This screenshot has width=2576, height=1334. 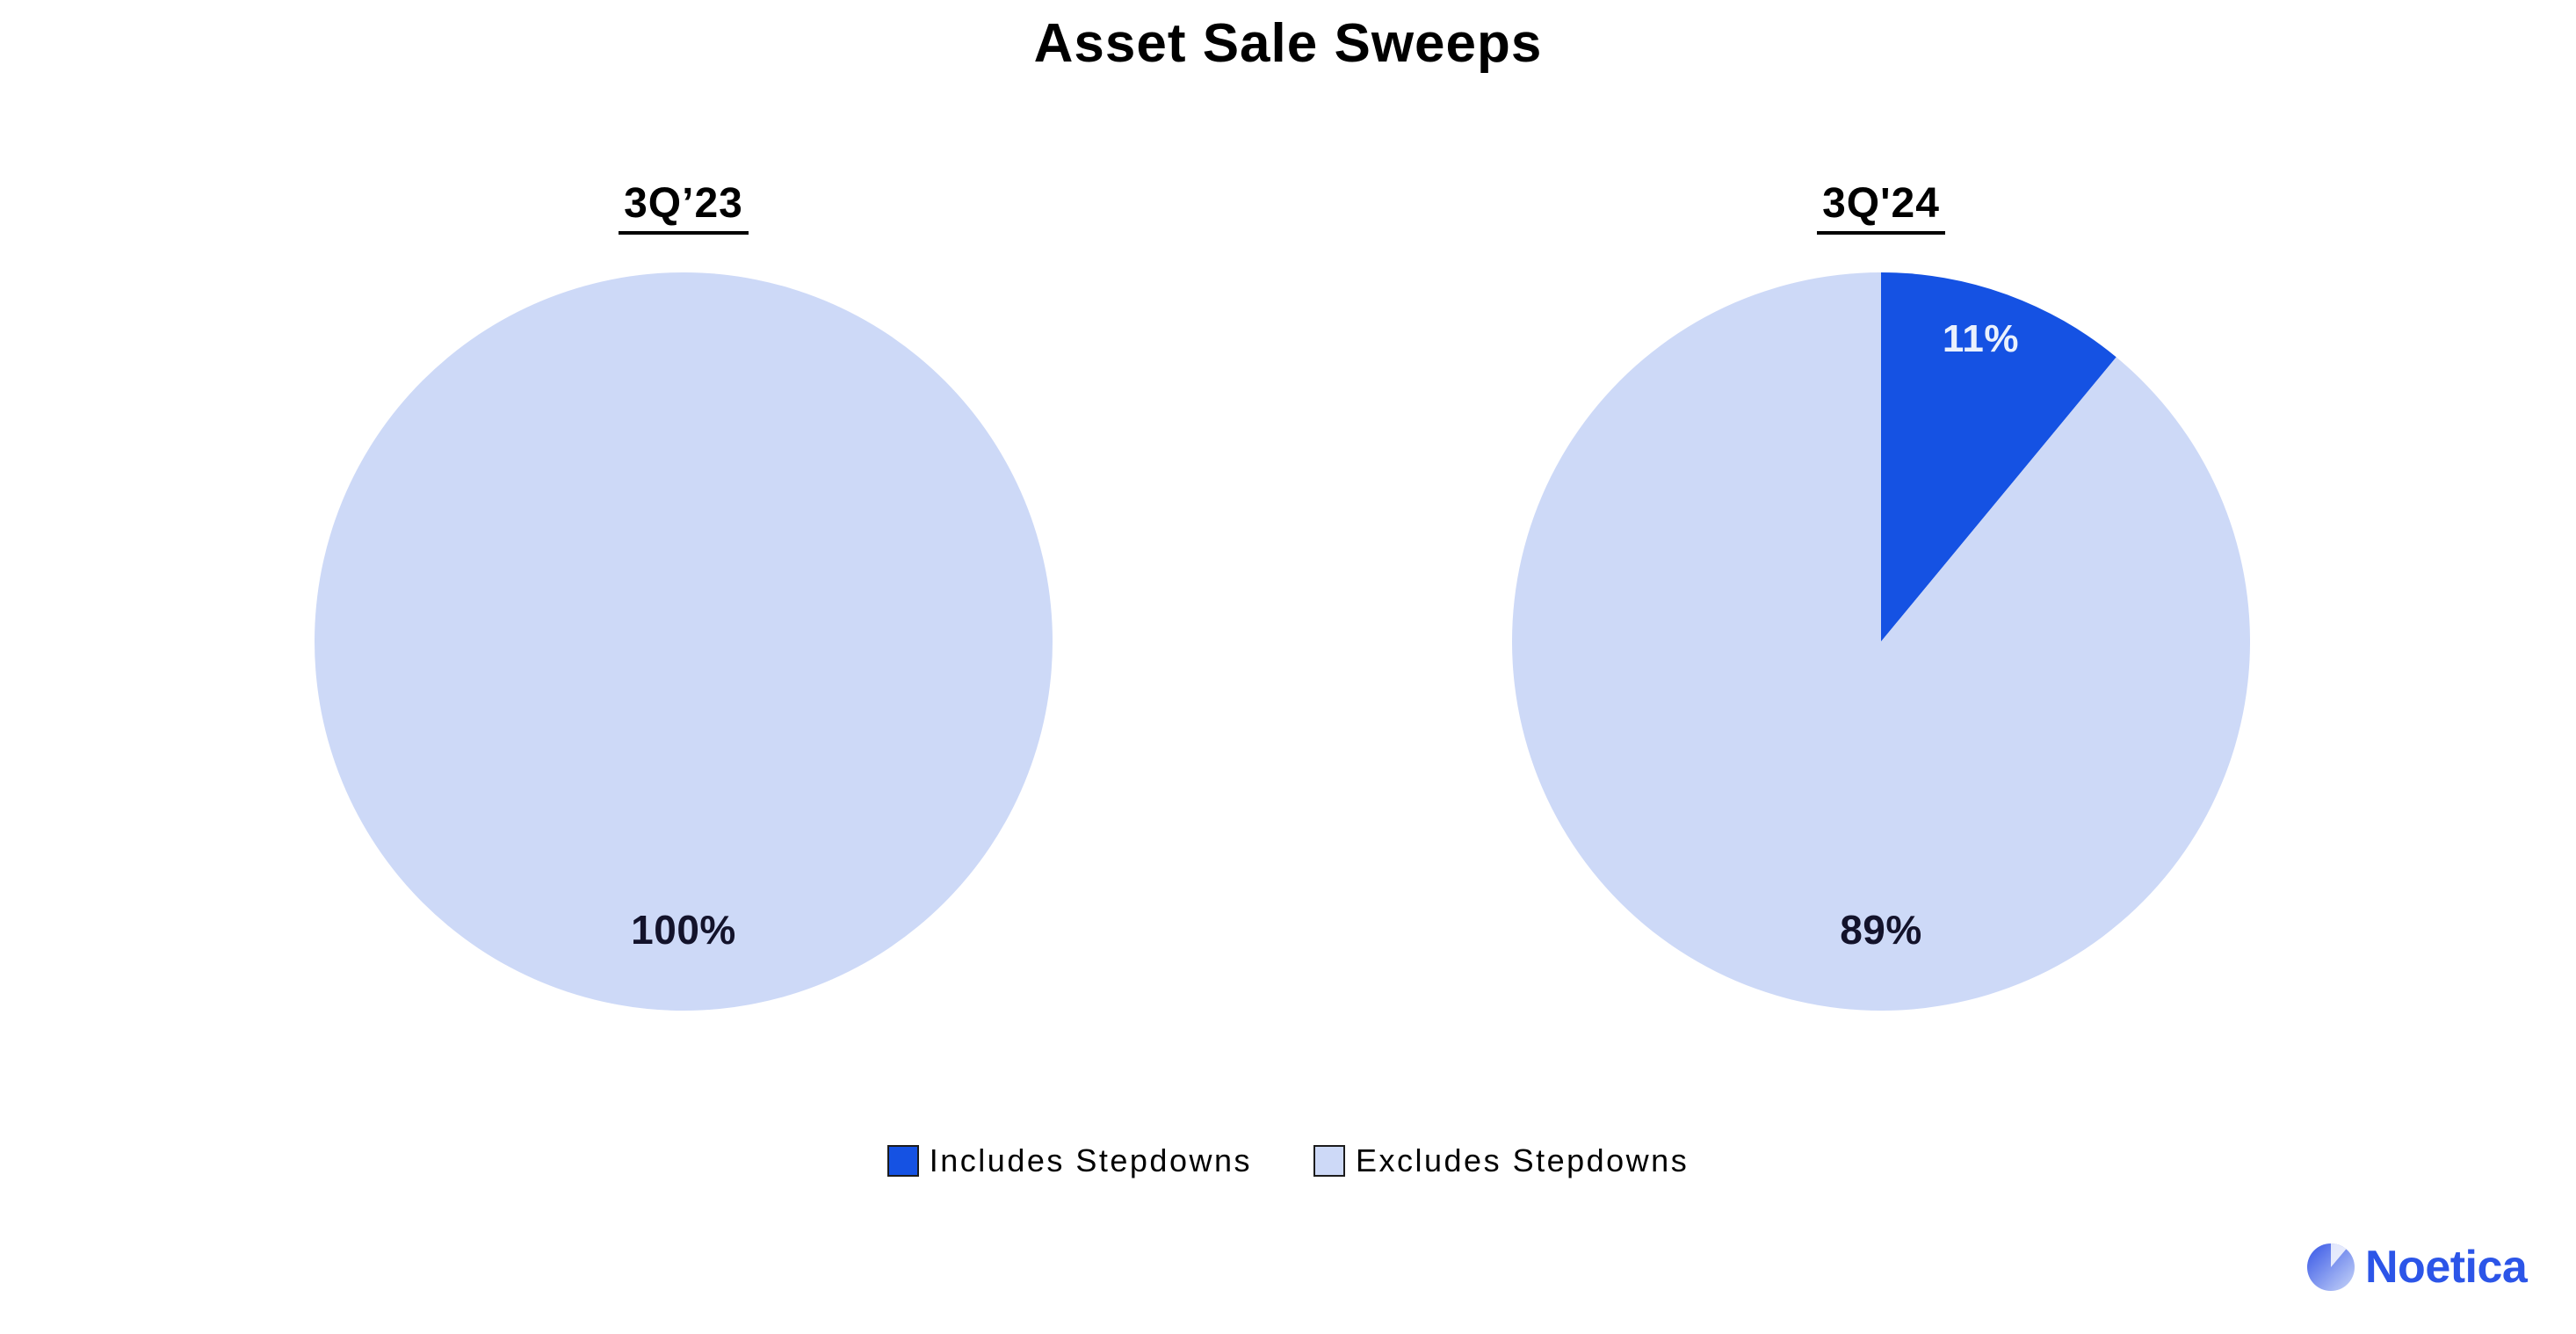 I want to click on pie-data-label-89pct: 89%, so click(x=1881, y=929).